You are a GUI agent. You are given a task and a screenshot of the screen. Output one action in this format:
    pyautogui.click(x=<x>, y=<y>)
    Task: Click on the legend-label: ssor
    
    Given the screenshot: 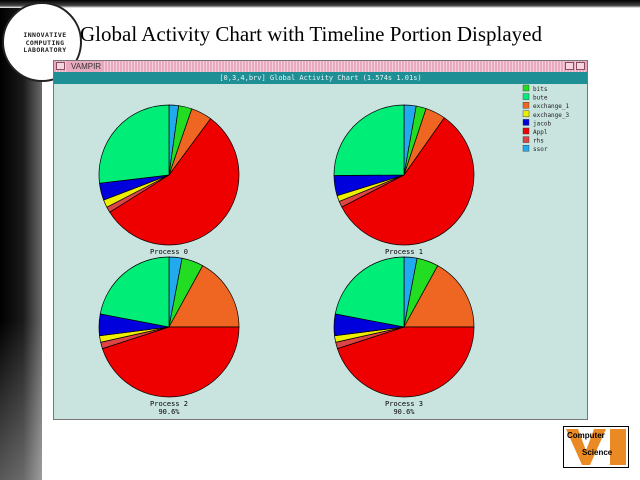 What is the action you would take?
    pyautogui.click(x=540, y=149)
    